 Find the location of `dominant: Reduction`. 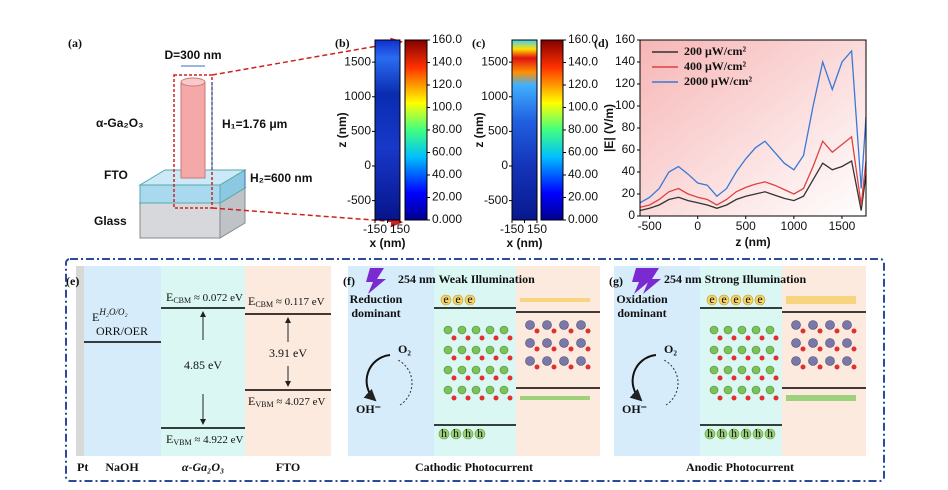

dominant: Reduction is located at coordinates (376, 299).